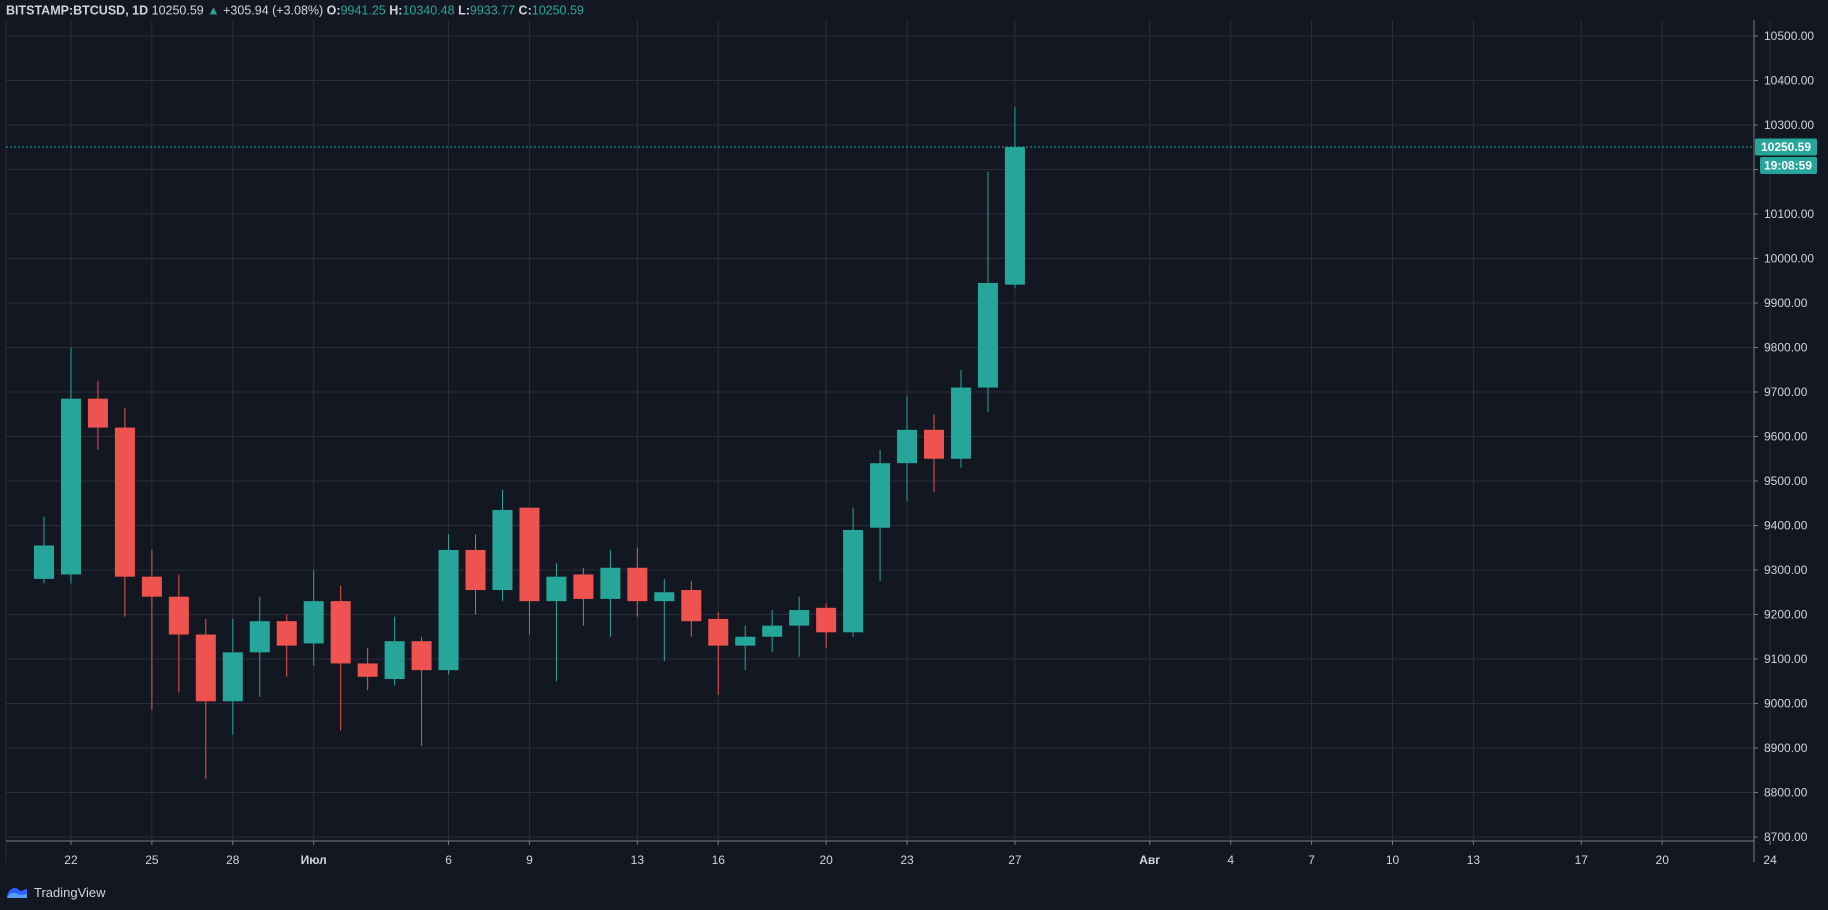  I want to click on x-tick-label: 22, so click(71, 860).